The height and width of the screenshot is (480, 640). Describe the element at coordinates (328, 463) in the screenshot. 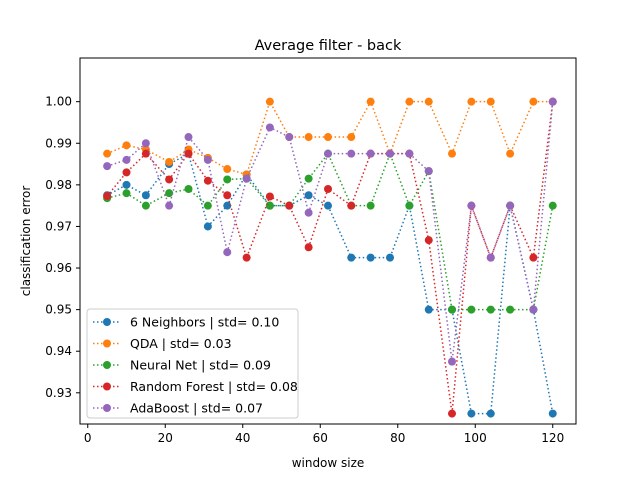

I see `x-axis-label: window size` at that location.